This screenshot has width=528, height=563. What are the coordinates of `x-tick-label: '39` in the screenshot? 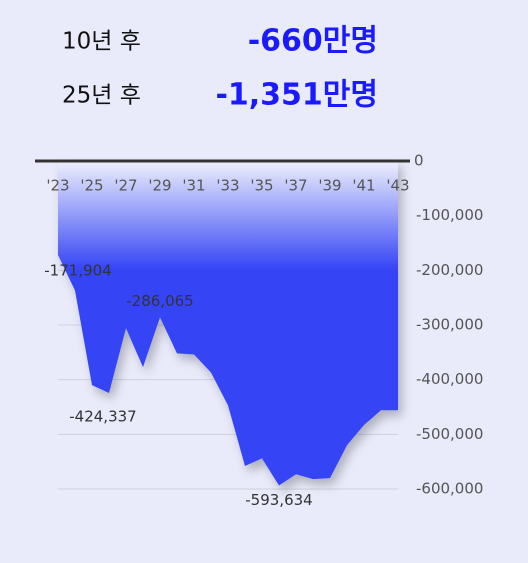 It's located at (329, 186).